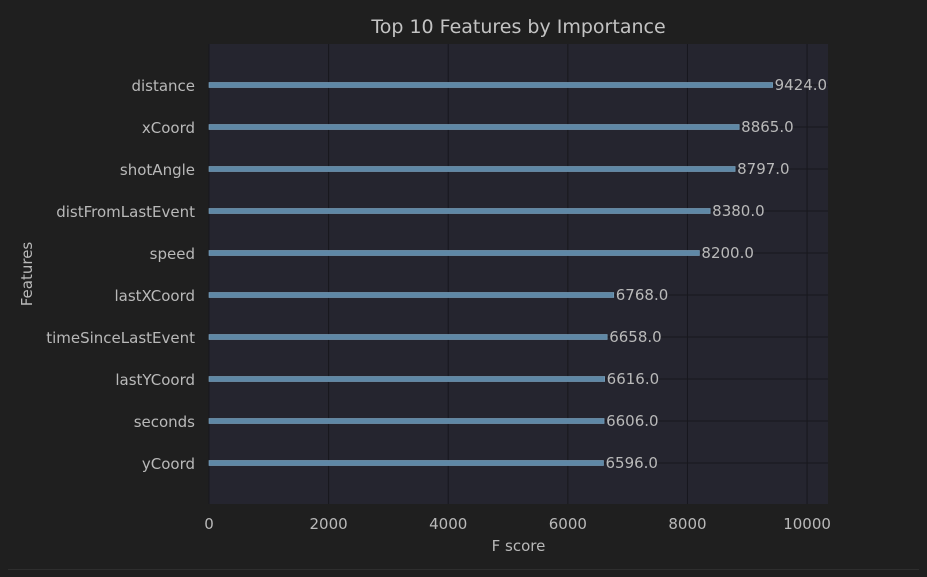 The height and width of the screenshot is (577, 927). Describe the element at coordinates (27, 274) in the screenshot. I see `y-axis-label: Features` at that location.